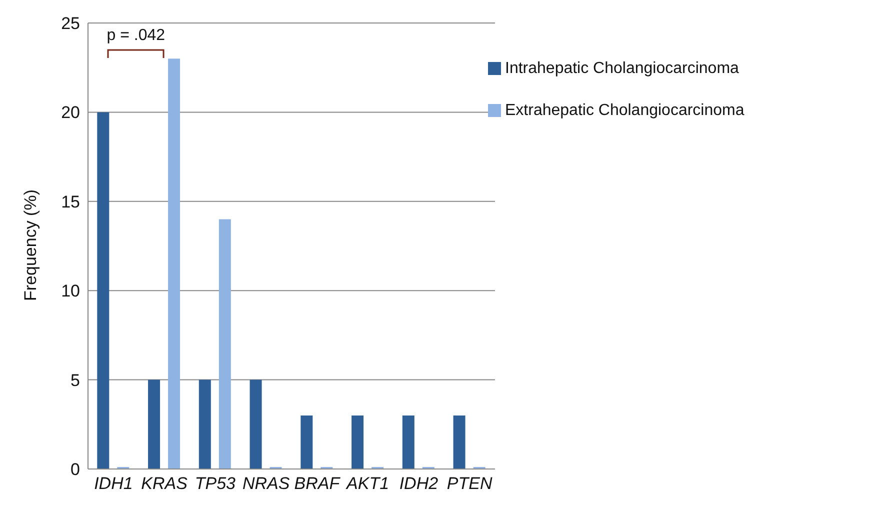 This screenshot has width=871, height=527. What do you see at coordinates (70, 24) in the screenshot?
I see `y-tick-label: 25` at bounding box center [70, 24].